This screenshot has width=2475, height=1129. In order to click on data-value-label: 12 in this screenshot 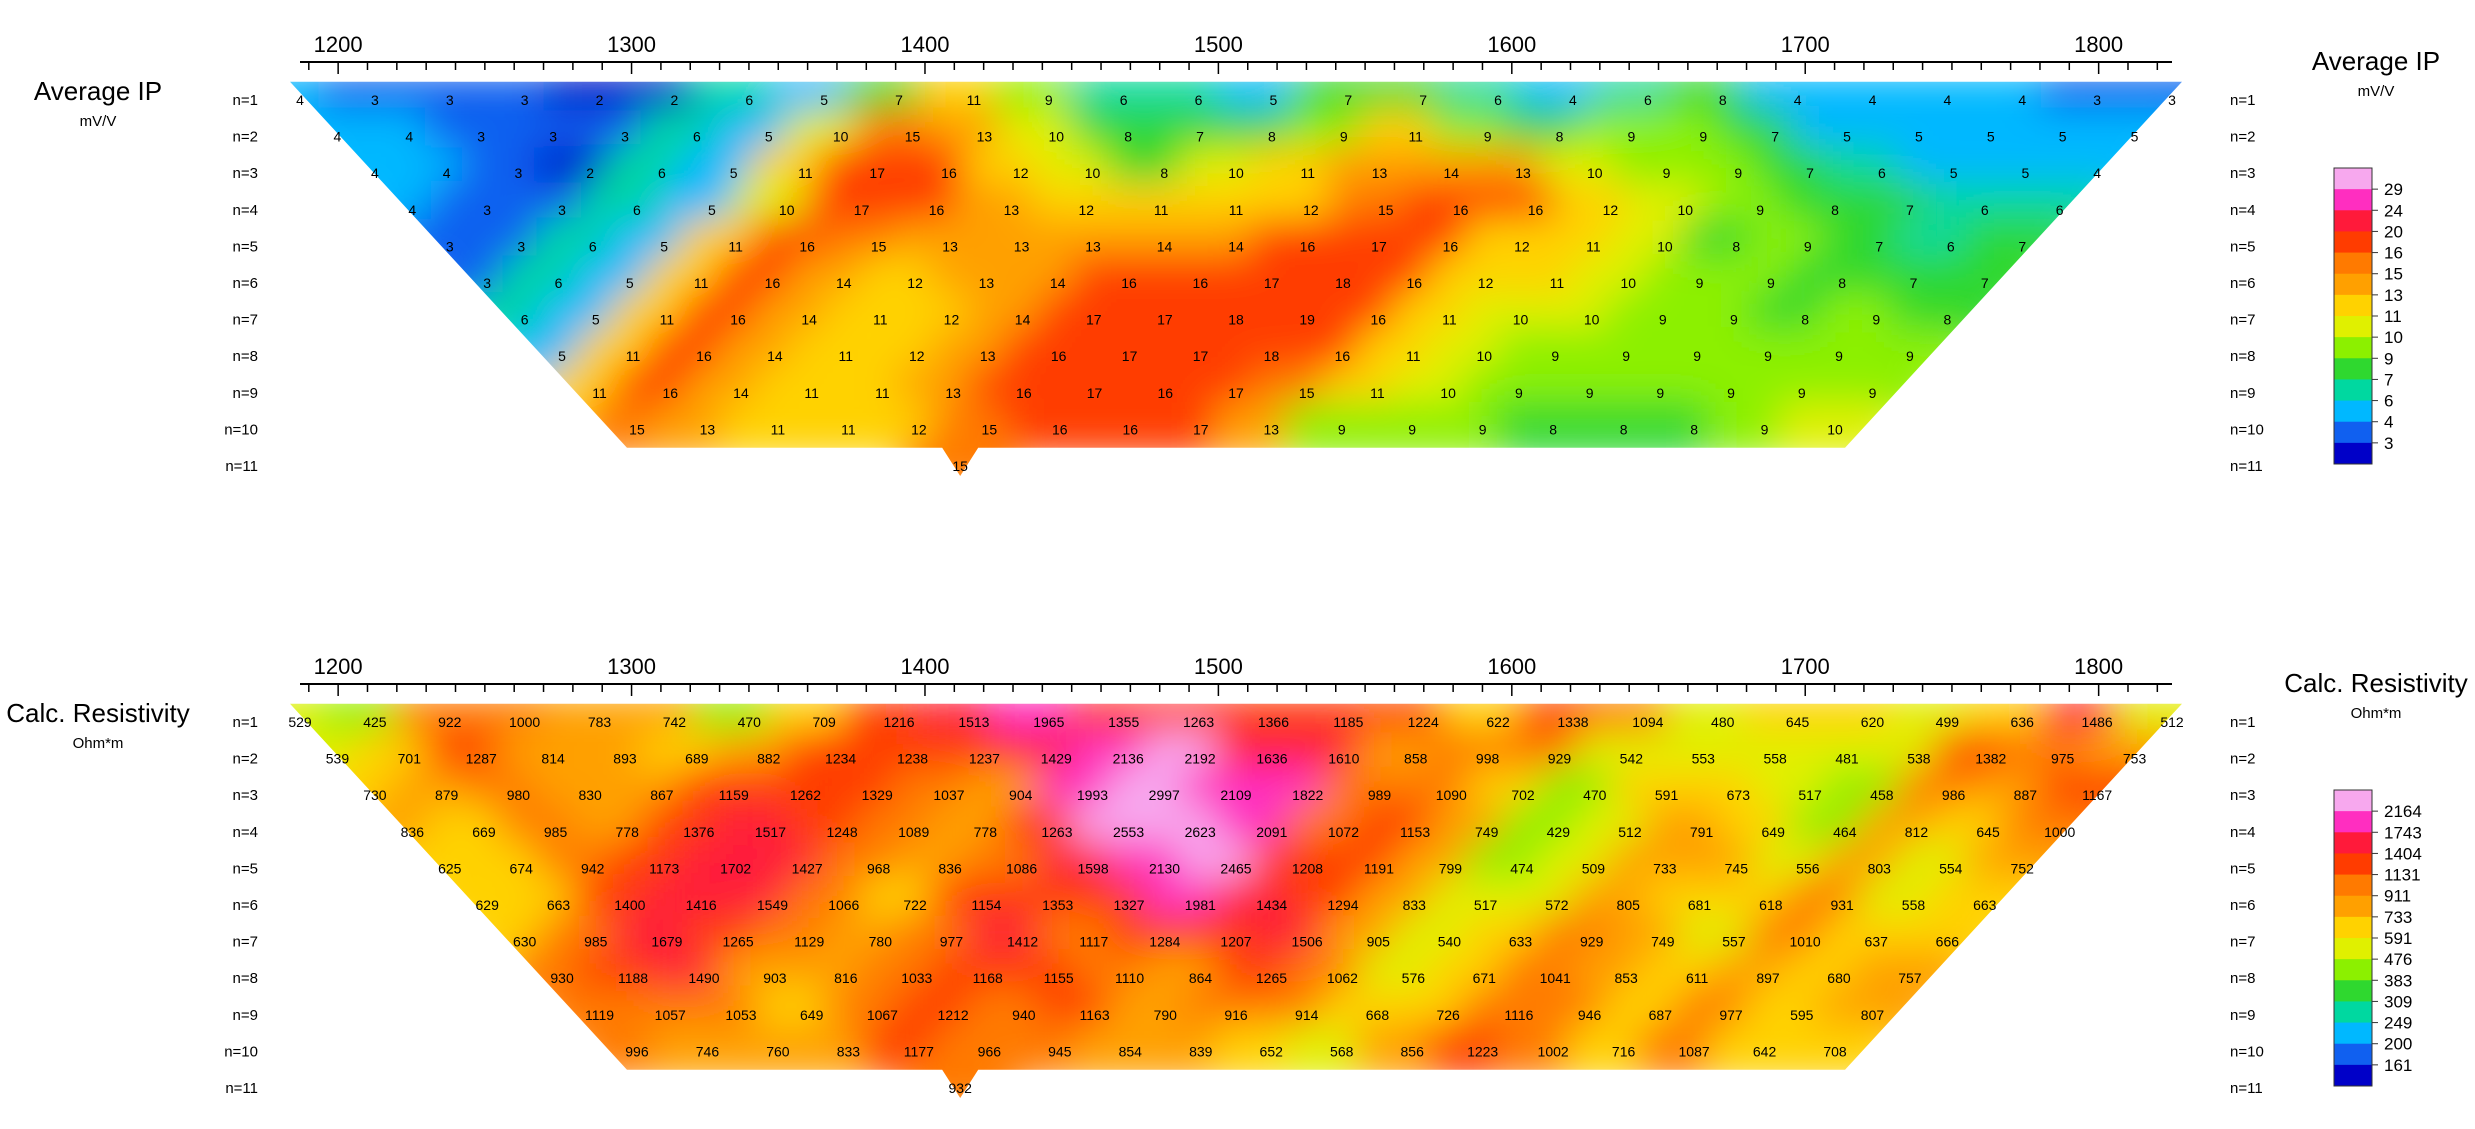, I will do `click(1311, 210)`.